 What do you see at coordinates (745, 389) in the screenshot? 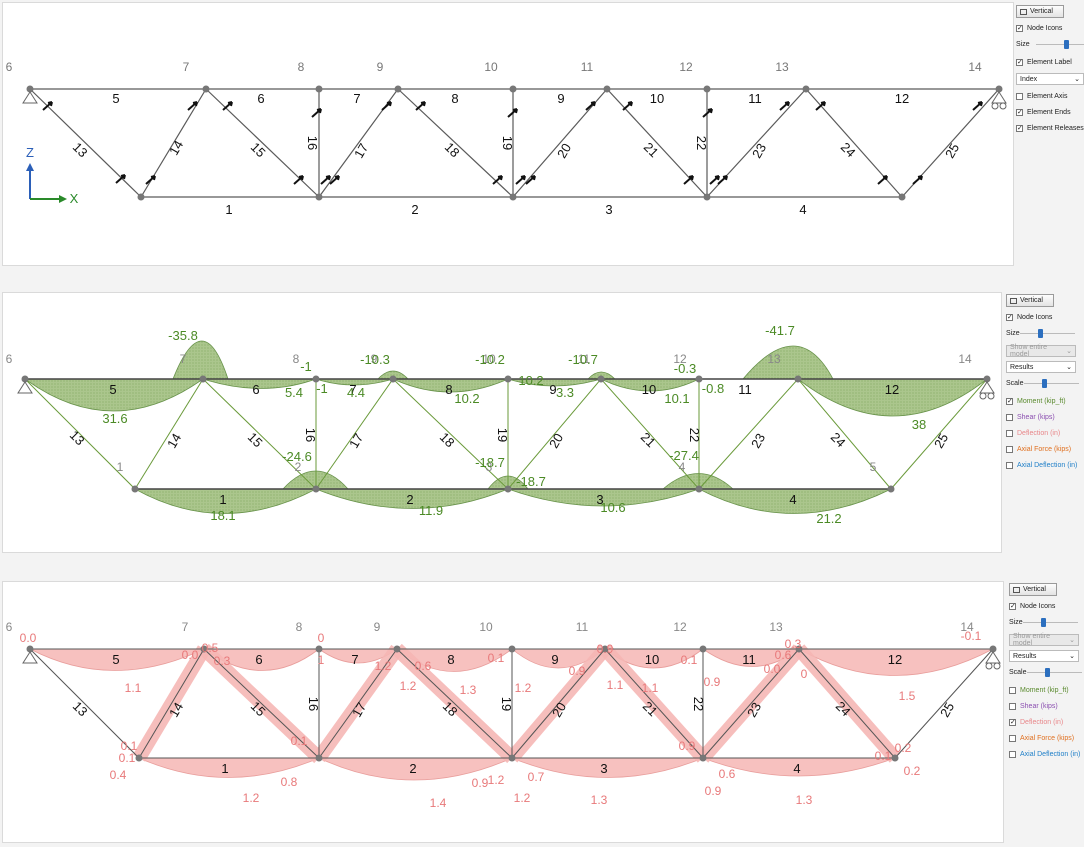
I see `element-label: 11` at bounding box center [745, 389].